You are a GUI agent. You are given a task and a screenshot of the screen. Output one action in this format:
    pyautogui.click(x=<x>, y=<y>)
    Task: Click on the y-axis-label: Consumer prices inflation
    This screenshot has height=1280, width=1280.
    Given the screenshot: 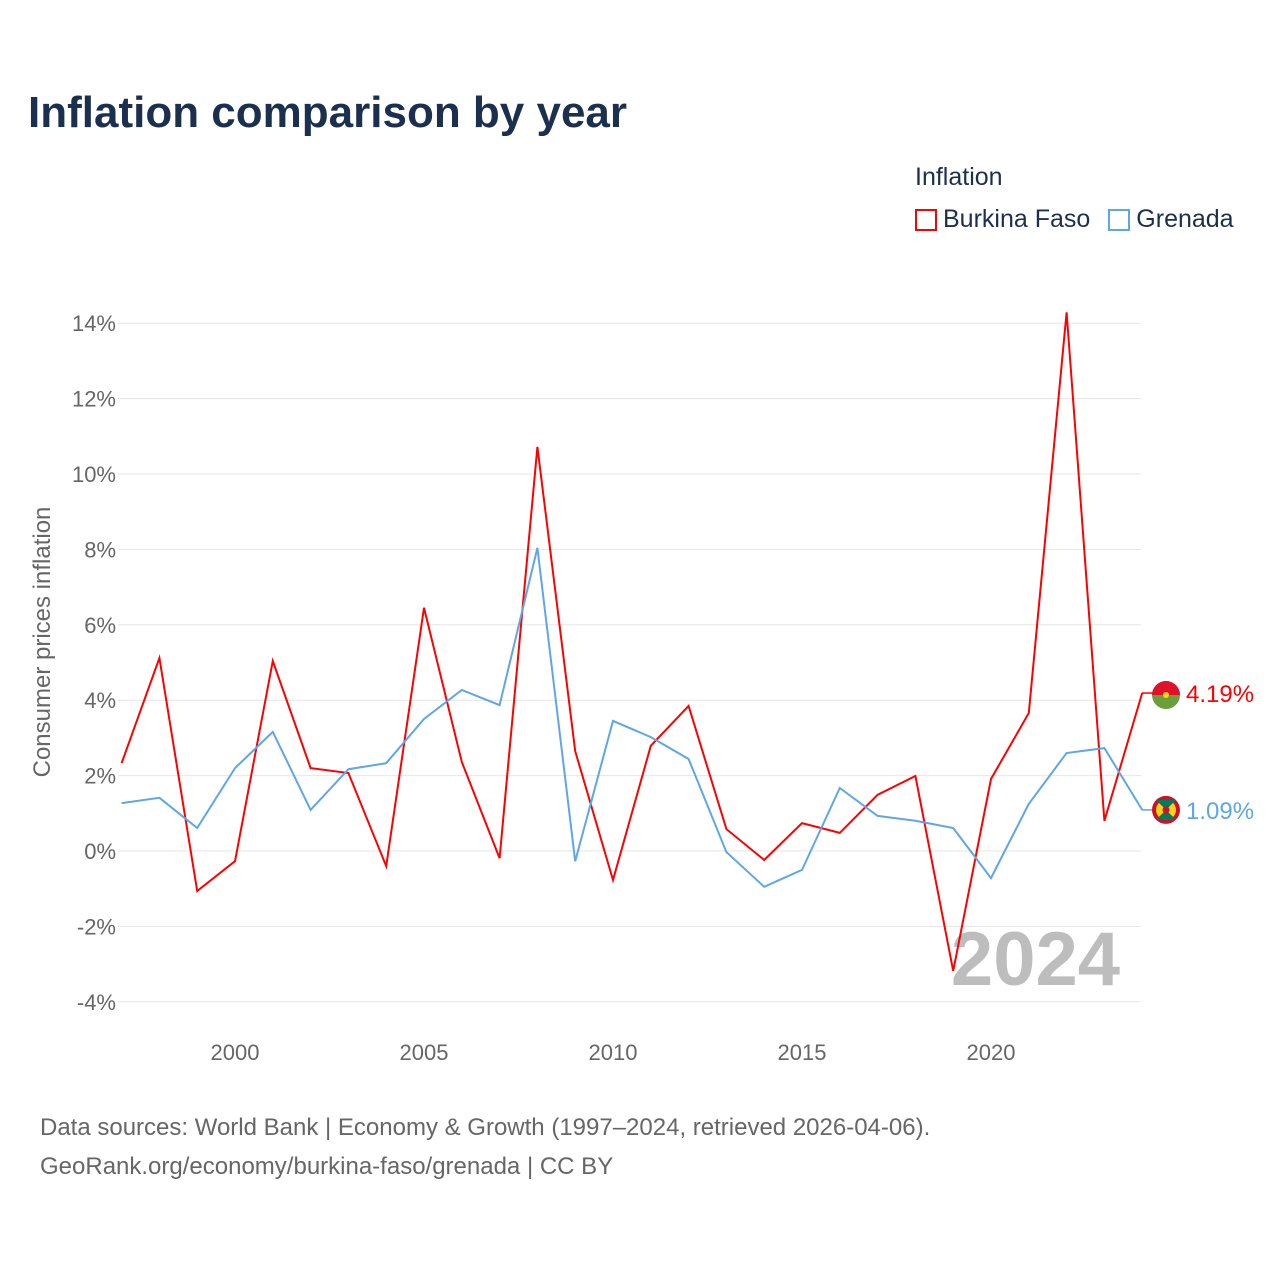 What is the action you would take?
    pyautogui.click(x=42, y=642)
    